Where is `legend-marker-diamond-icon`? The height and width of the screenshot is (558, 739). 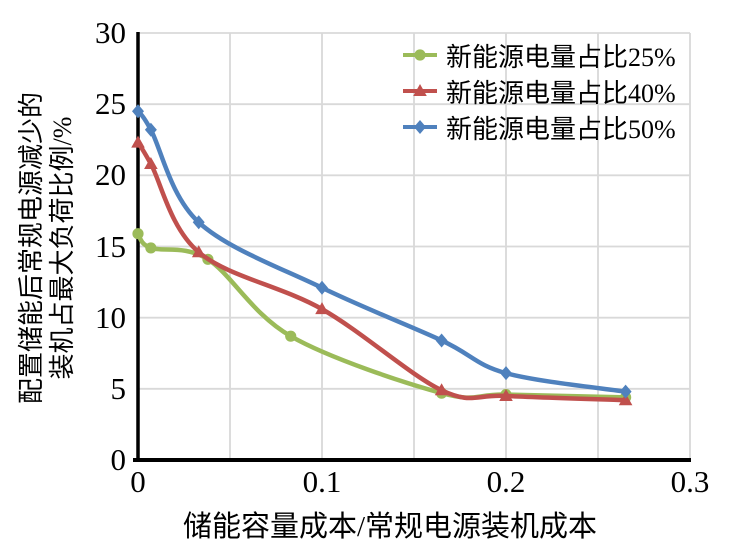
legend-marker-diamond-icon is located at coordinates (420, 127).